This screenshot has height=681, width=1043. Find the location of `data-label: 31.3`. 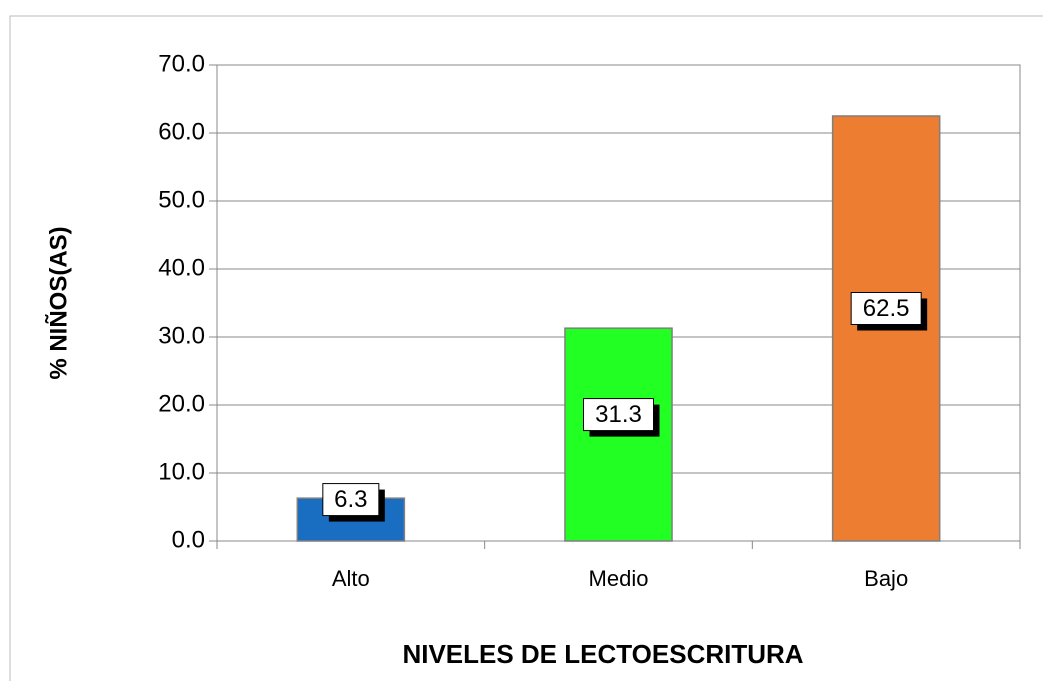

data-label: 31.3 is located at coordinates (618, 414).